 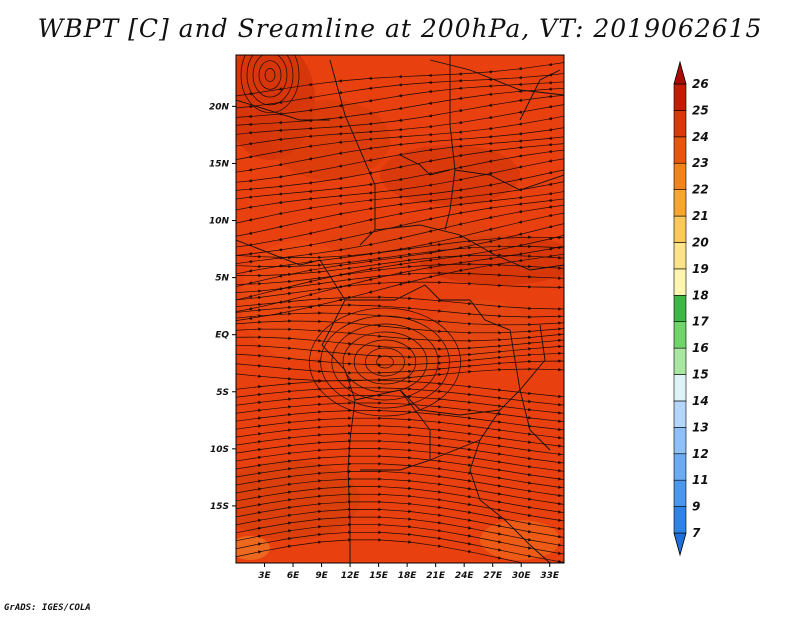 What do you see at coordinates (700, 84) in the screenshot?
I see `colorbar-label: 26` at bounding box center [700, 84].